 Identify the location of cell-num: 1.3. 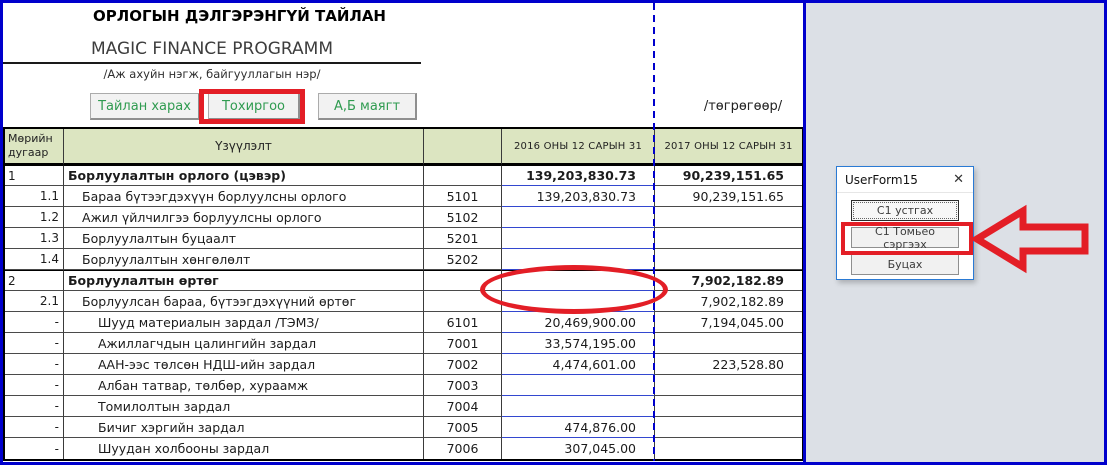
(34, 238).